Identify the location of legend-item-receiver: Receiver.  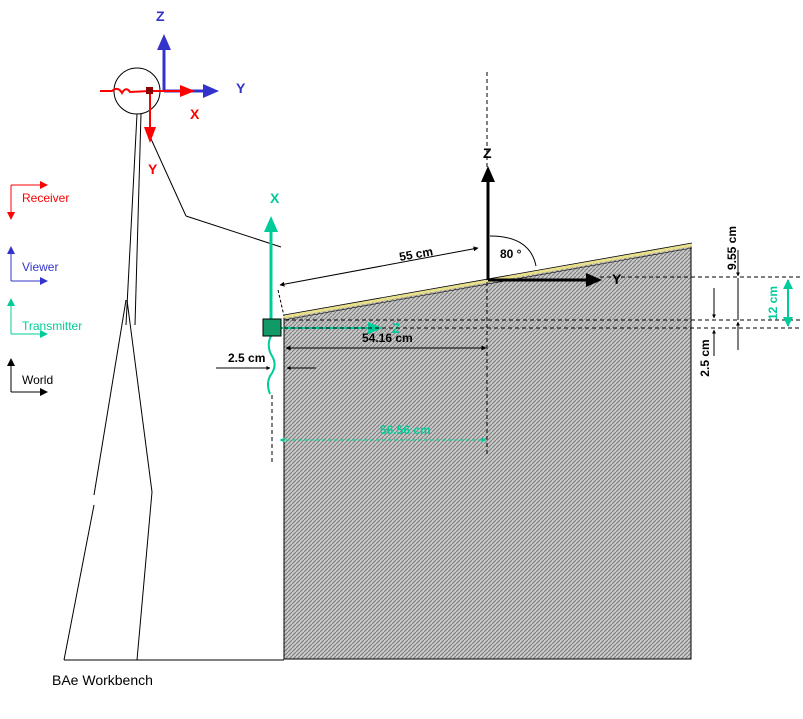
(38, 200).